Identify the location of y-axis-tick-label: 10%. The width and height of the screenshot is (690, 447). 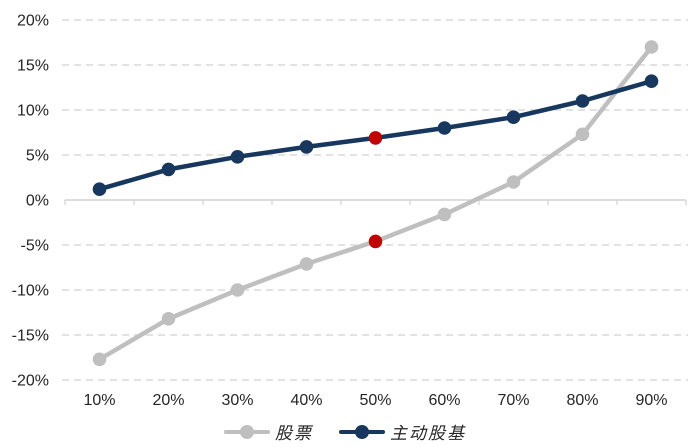
(33, 111).